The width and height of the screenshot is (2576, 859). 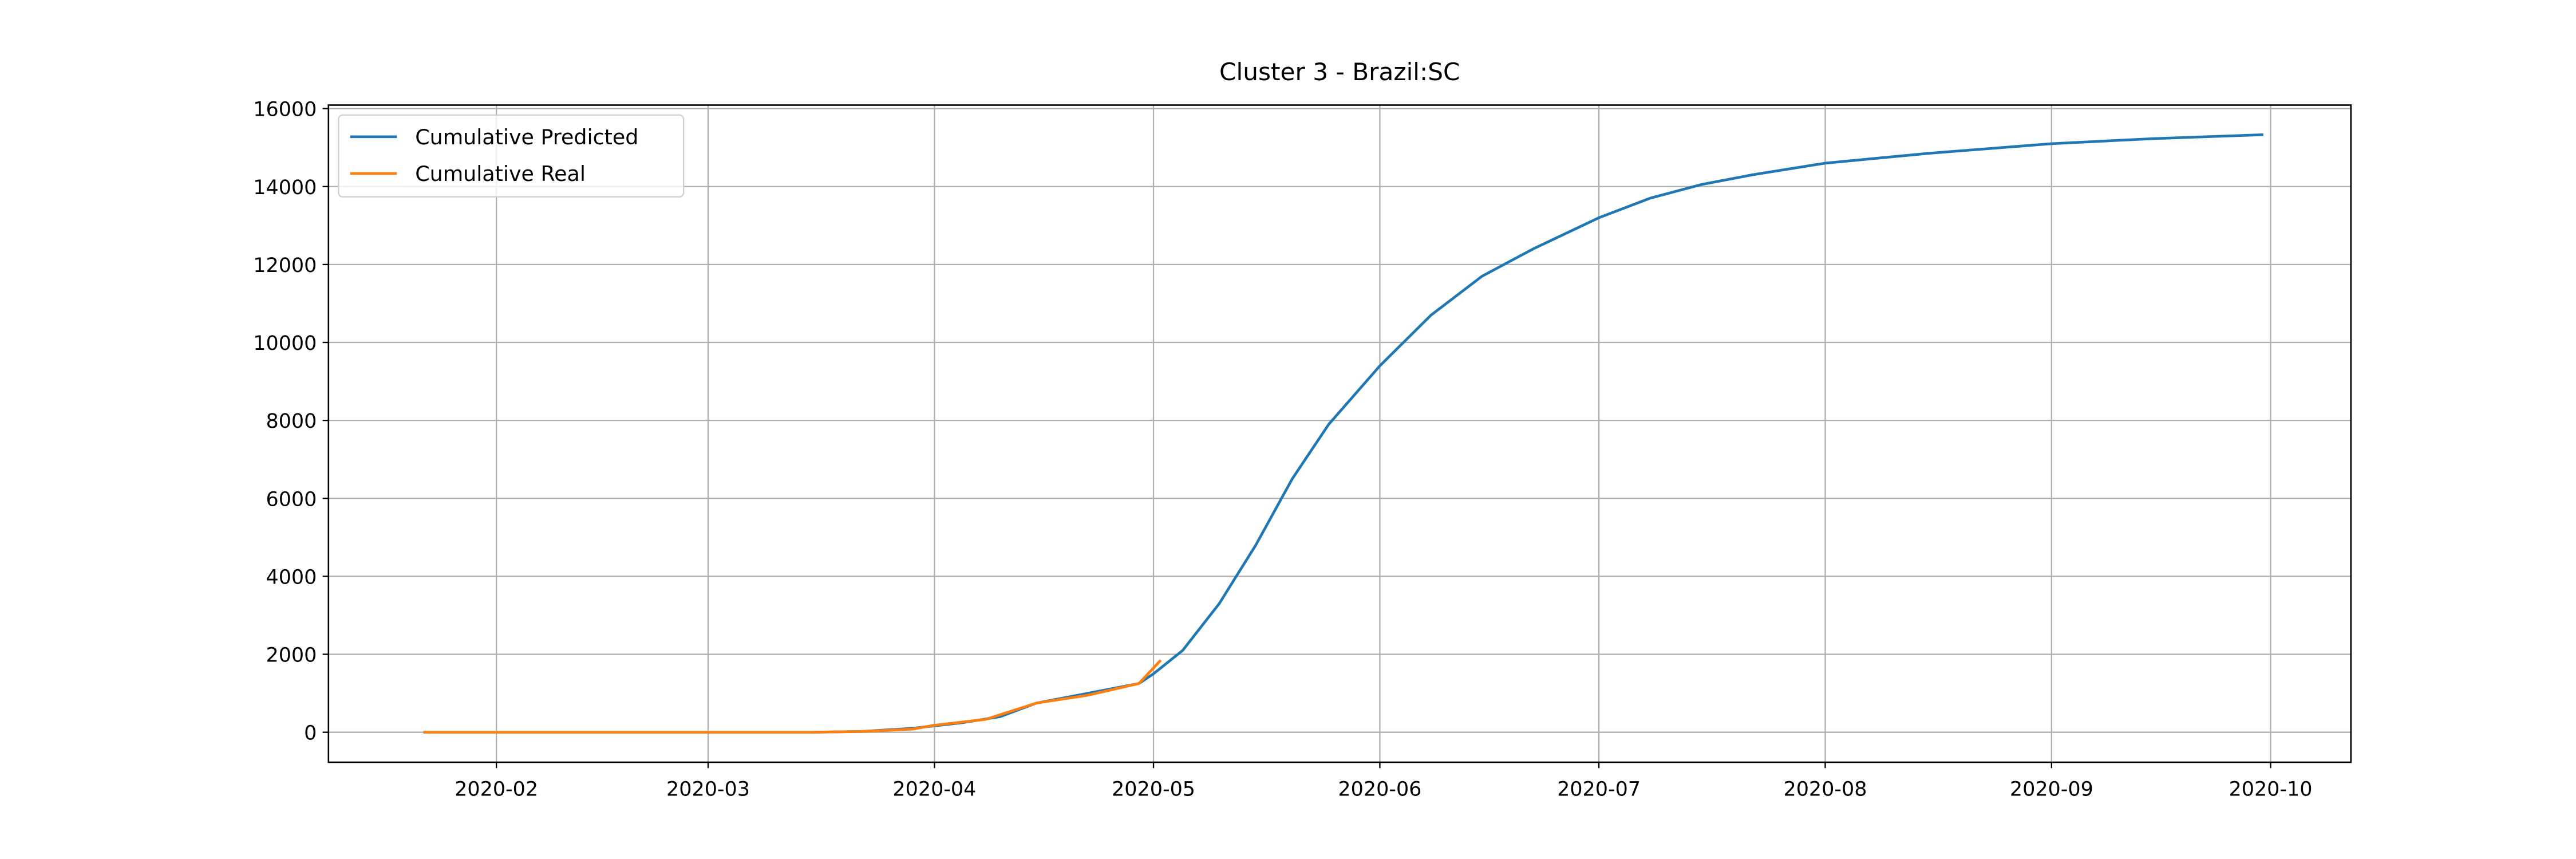 What do you see at coordinates (500, 173) in the screenshot?
I see `legend-label: Cumulative Real` at bounding box center [500, 173].